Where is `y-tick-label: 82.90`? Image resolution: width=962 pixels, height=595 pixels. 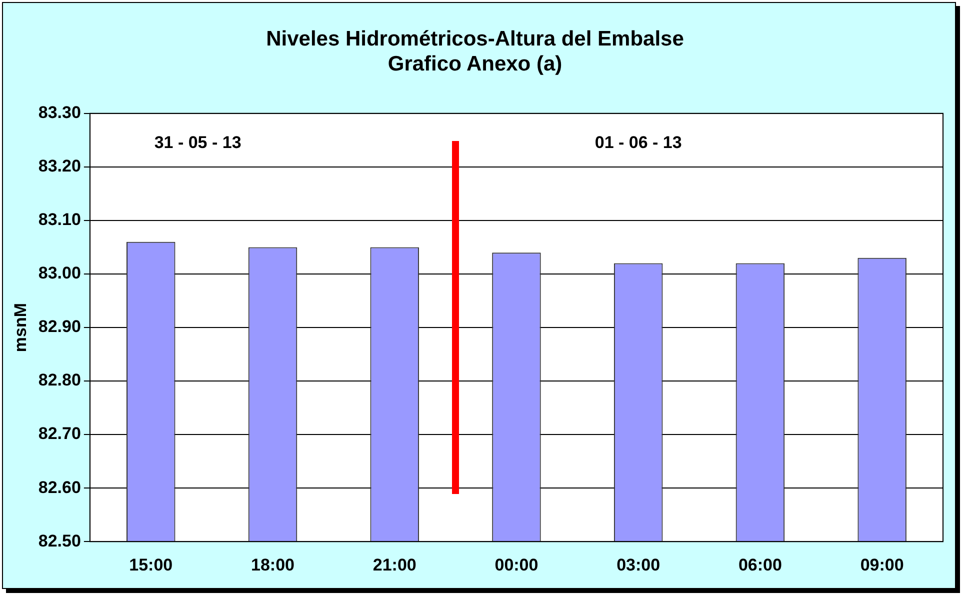
y-tick-label: 82.90 is located at coordinates (59, 326).